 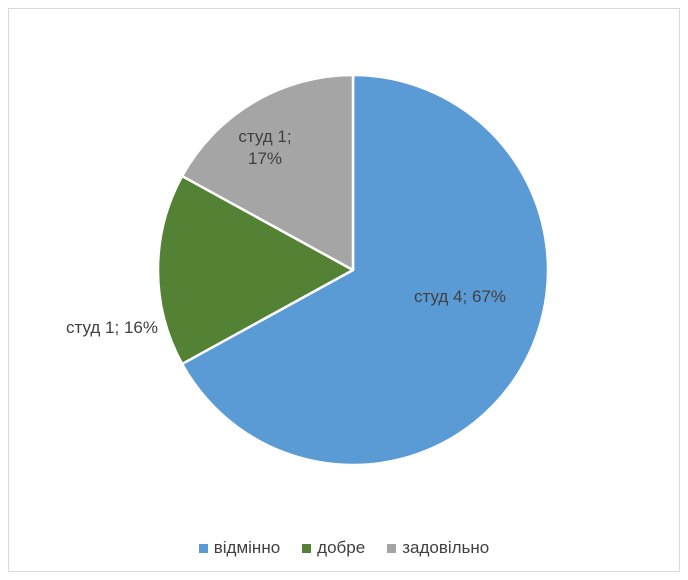 I want to click on legend: відмінно добре задовільно, so click(x=344, y=548).